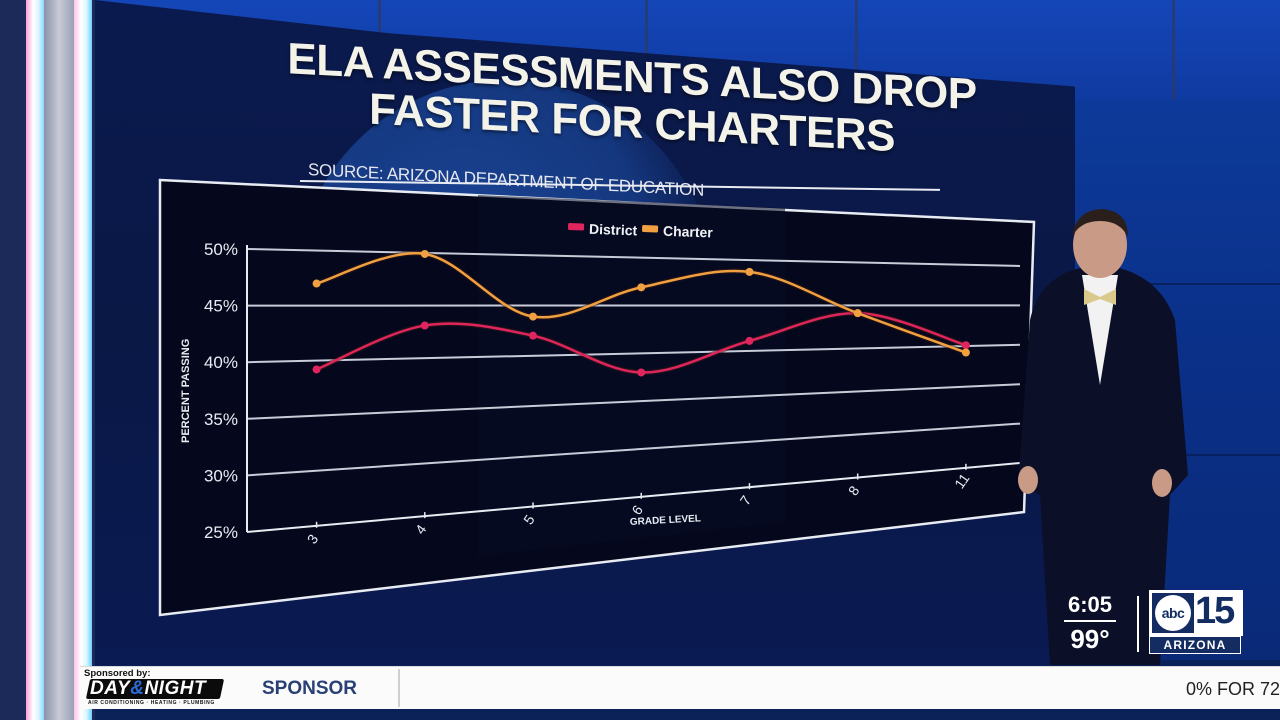  I want to click on ticker-crawl-text: 0% FOR 72, so click(1232, 689).